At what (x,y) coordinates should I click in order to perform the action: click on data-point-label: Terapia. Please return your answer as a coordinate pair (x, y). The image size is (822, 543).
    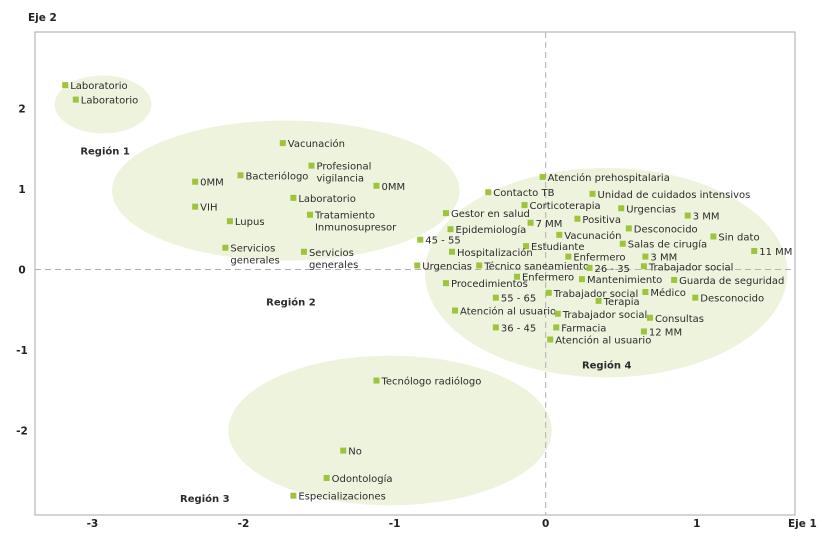
    Looking at the image, I should click on (621, 302).